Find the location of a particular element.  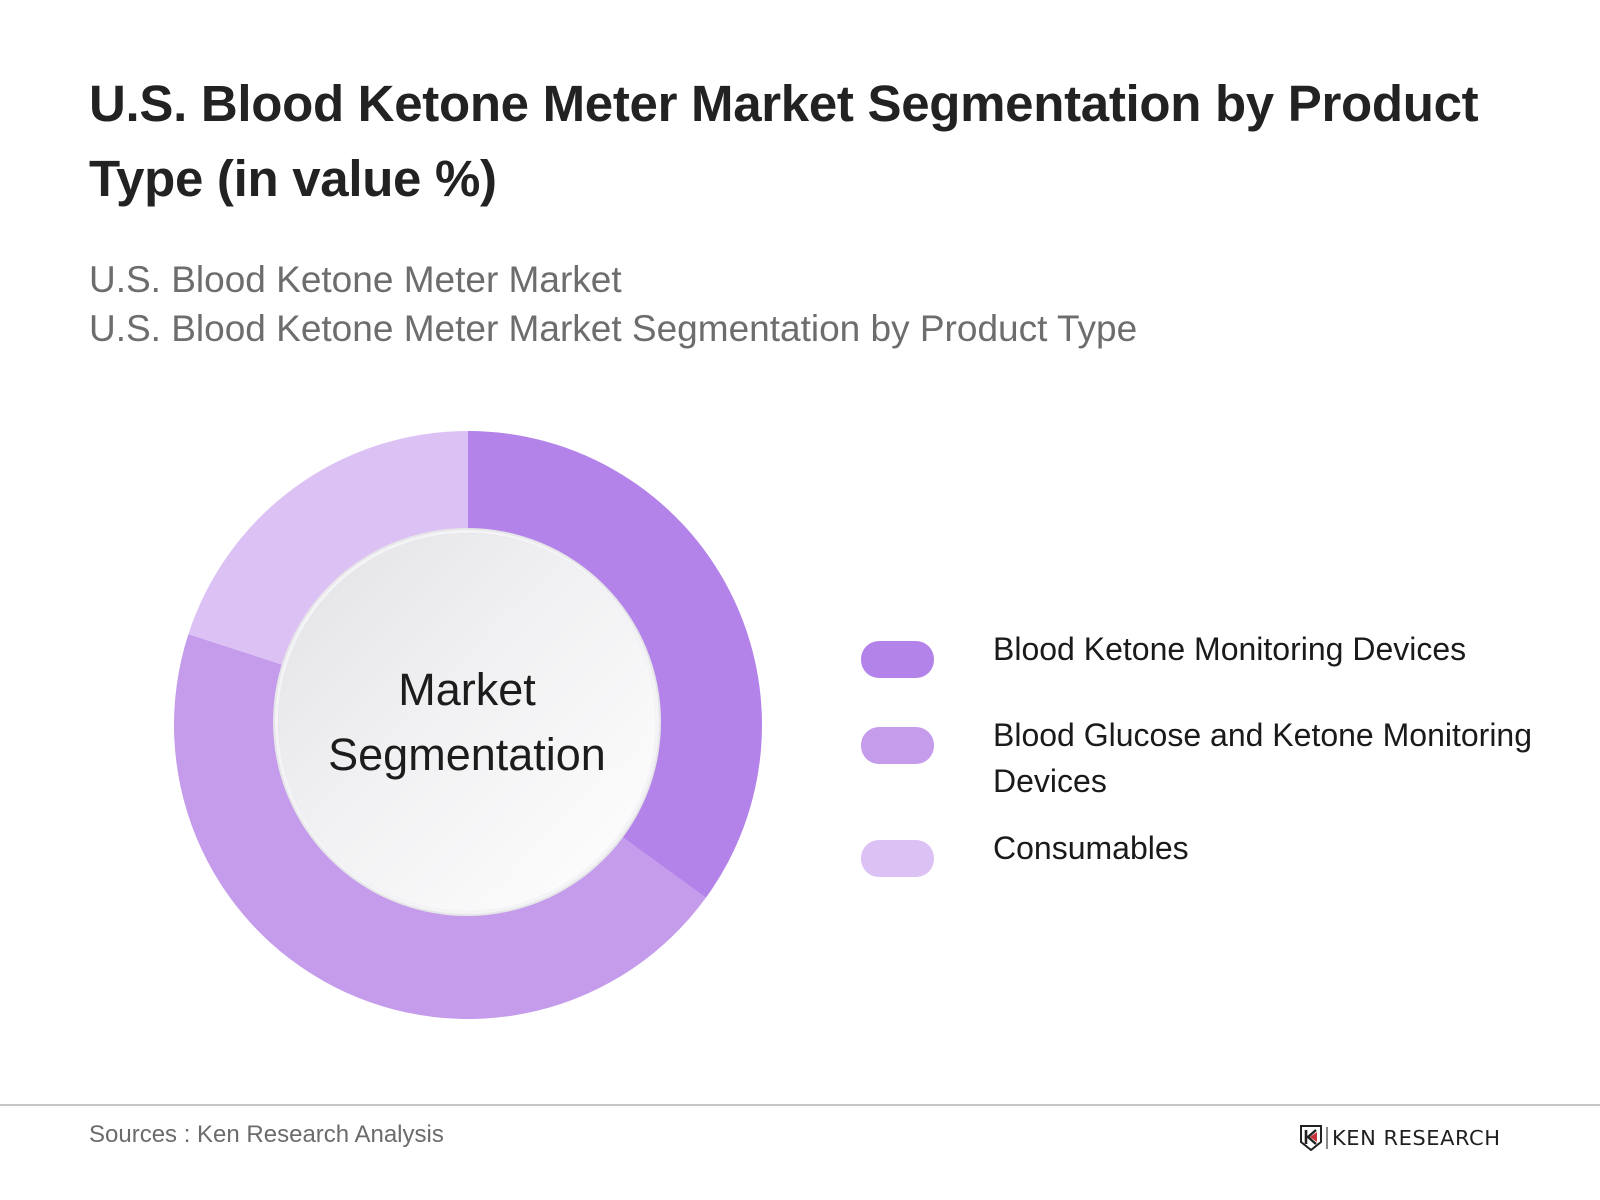

logo-text: KEN RESEARCH is located at coordinates (1416, 1138).